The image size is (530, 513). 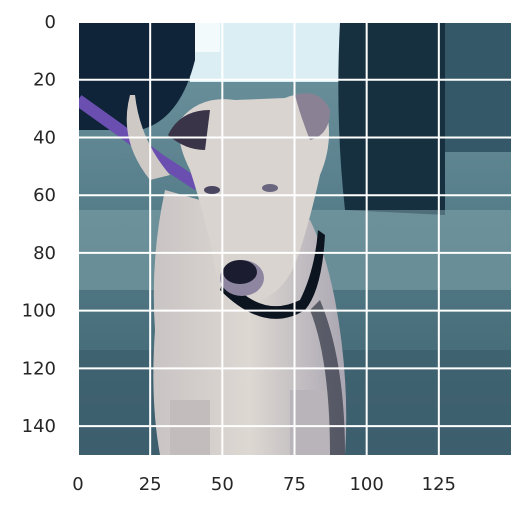 What do you see at coordinates (391, 118) in the screenshot?
I see `right-tire` at bounding box center [391, 118].